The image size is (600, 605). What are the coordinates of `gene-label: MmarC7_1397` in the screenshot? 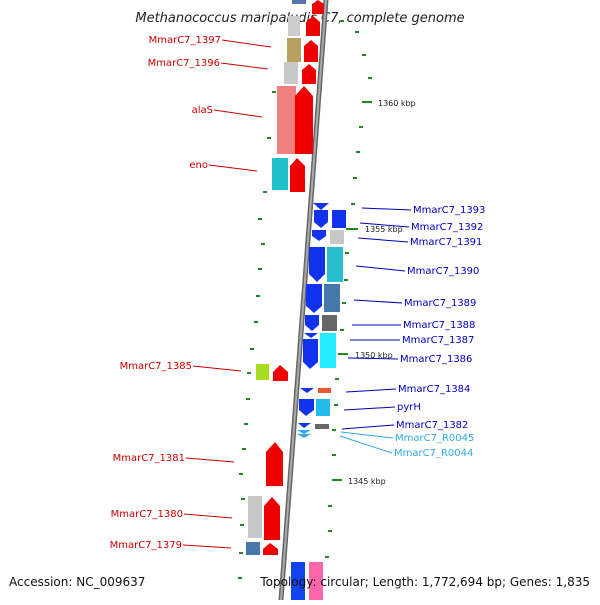 It's located at (185, 40).